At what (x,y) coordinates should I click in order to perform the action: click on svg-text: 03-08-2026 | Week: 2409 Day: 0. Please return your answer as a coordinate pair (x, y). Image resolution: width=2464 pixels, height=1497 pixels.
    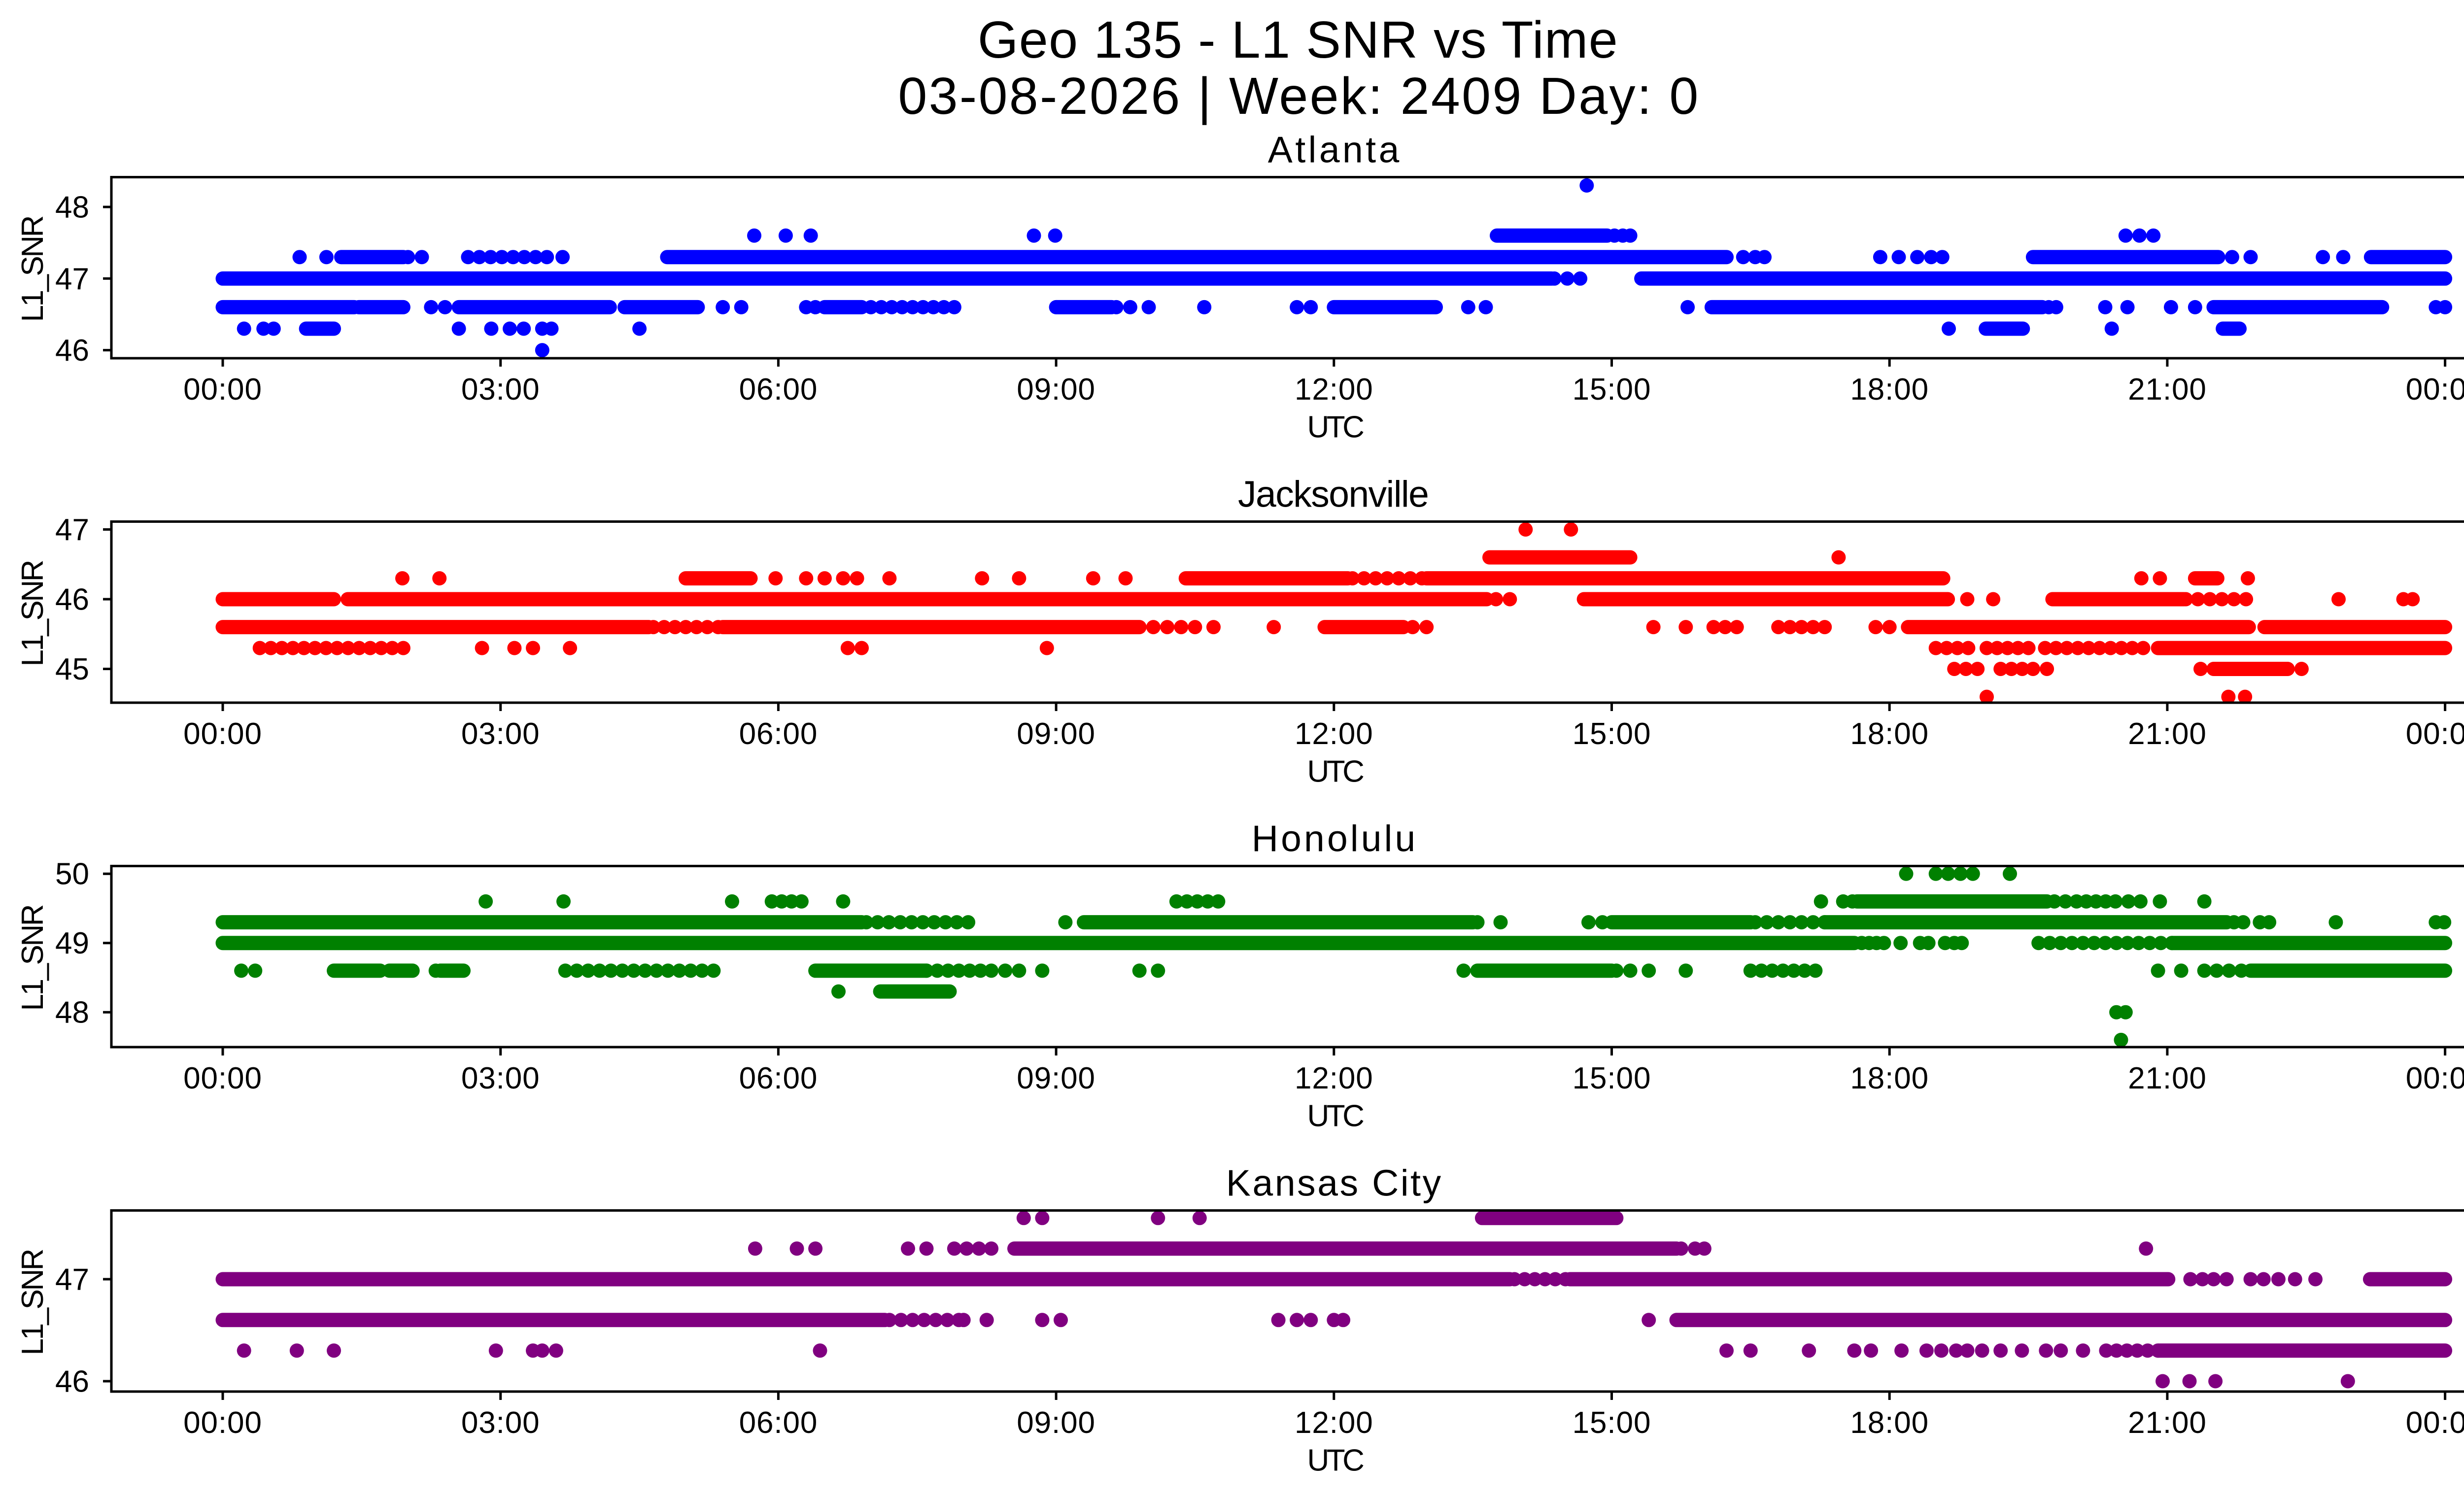
    Looking at the image, I should click on (1299, 96).